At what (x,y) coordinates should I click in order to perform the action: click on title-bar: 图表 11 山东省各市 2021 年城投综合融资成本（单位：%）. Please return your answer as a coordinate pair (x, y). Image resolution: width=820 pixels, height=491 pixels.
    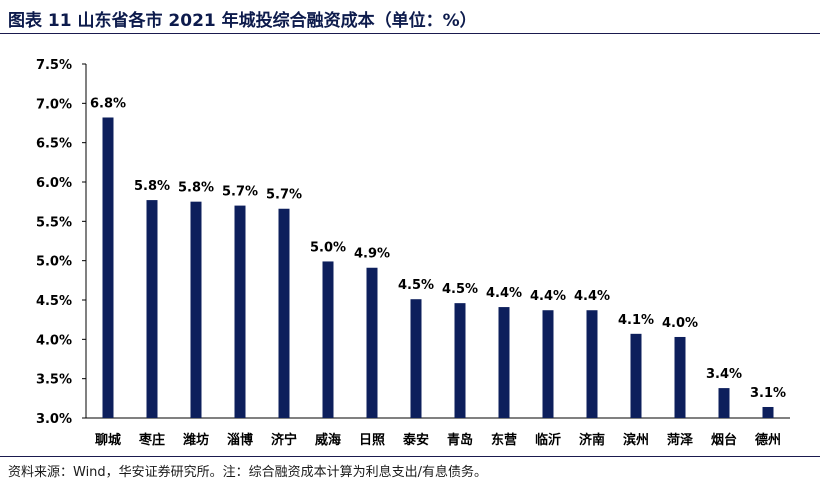
    Looking at the image, I should click on (410, 17).